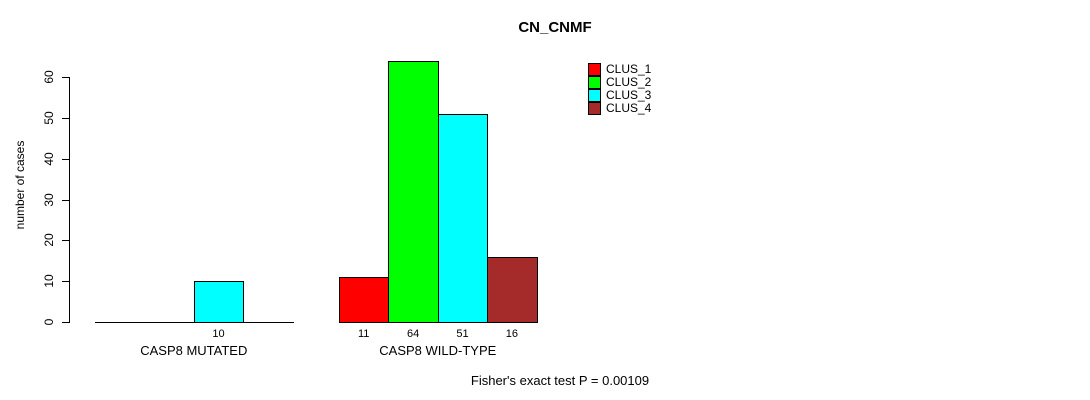 The height and width of the screenshot is (400, 1090). I want to click on bar-clus-3-casp8-mutated, so click(219, 302).